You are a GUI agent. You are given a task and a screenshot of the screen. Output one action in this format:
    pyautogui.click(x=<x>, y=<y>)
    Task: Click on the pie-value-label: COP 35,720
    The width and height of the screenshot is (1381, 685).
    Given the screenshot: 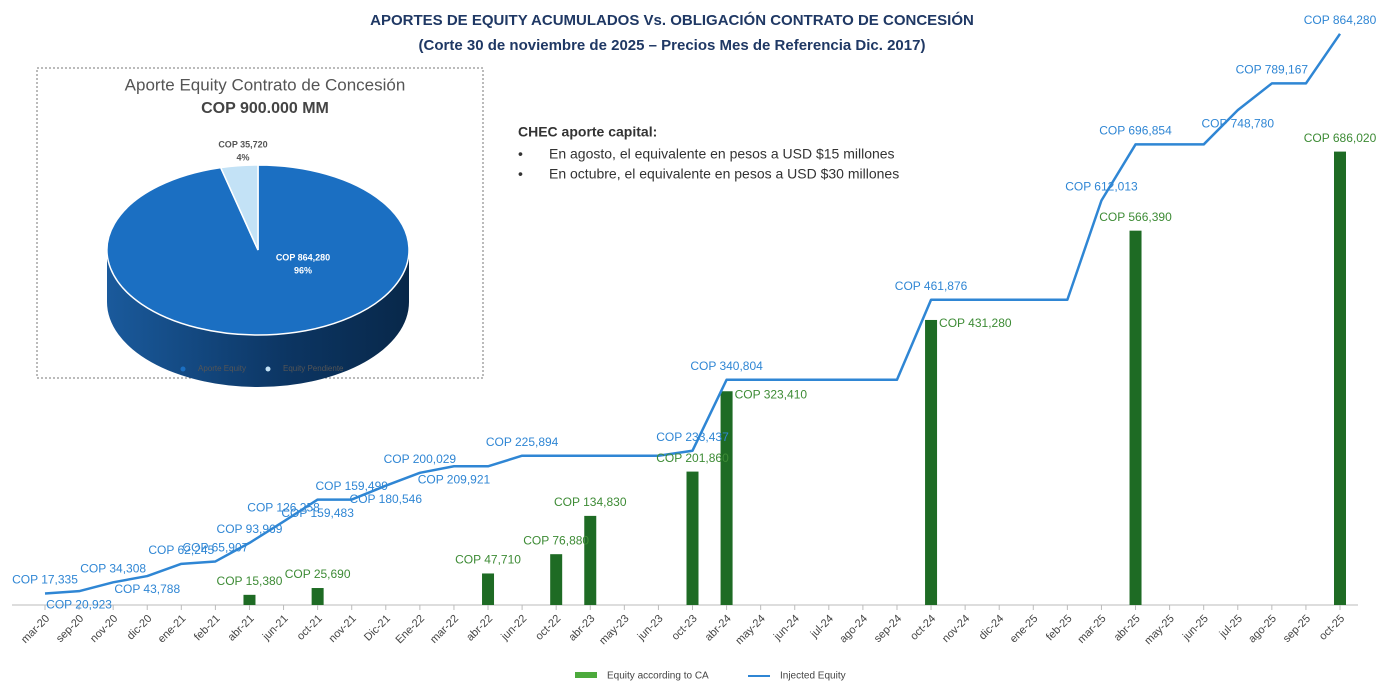 What is the action you would take?
    pyautogui.click(x=242, y=144)
    